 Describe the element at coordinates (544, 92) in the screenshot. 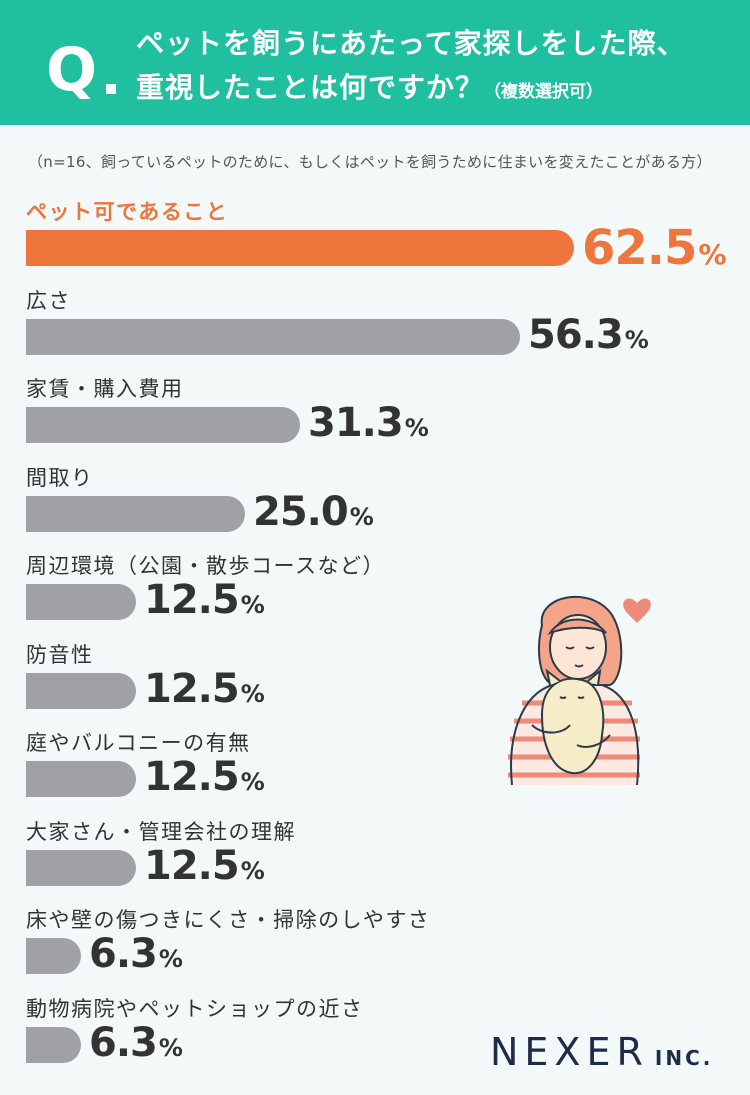

I see `title-note: （複数選択可）` at that location.